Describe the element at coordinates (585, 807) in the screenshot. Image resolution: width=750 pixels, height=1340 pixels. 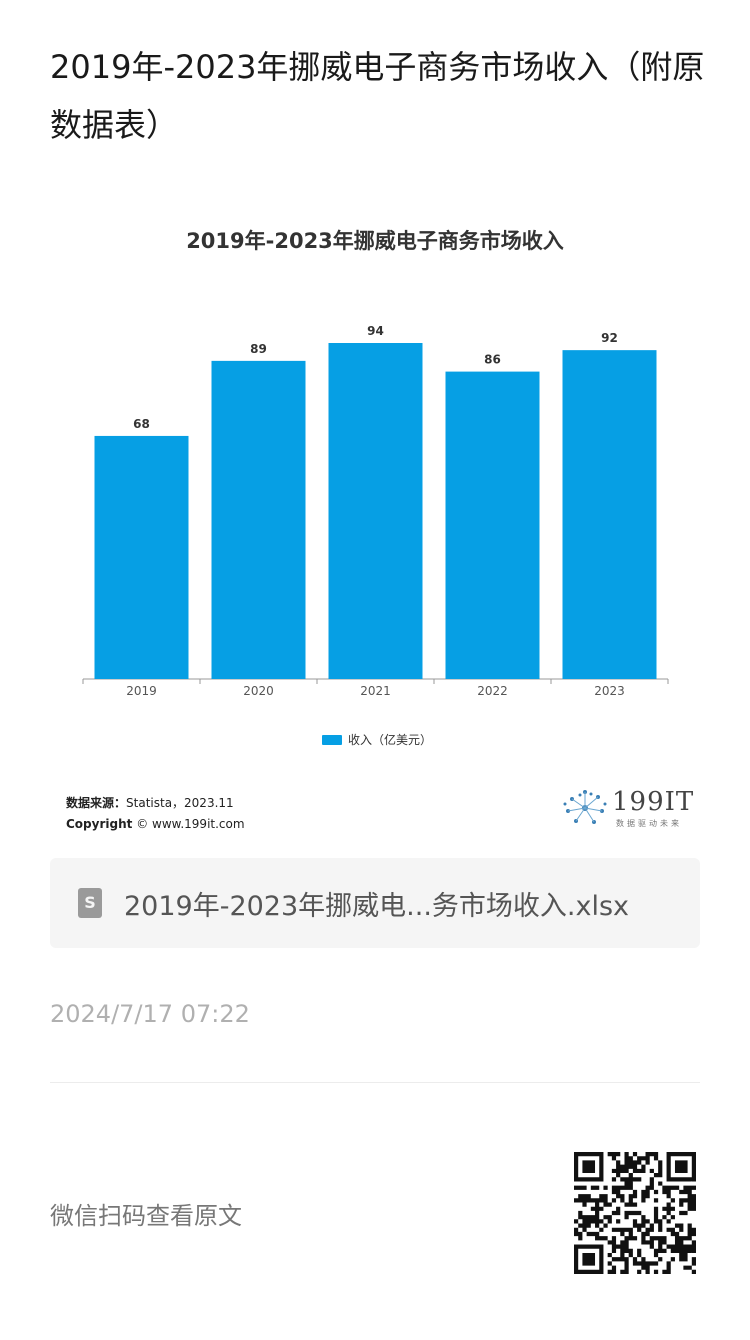
I see `dandelion-logo-icon` at that location.